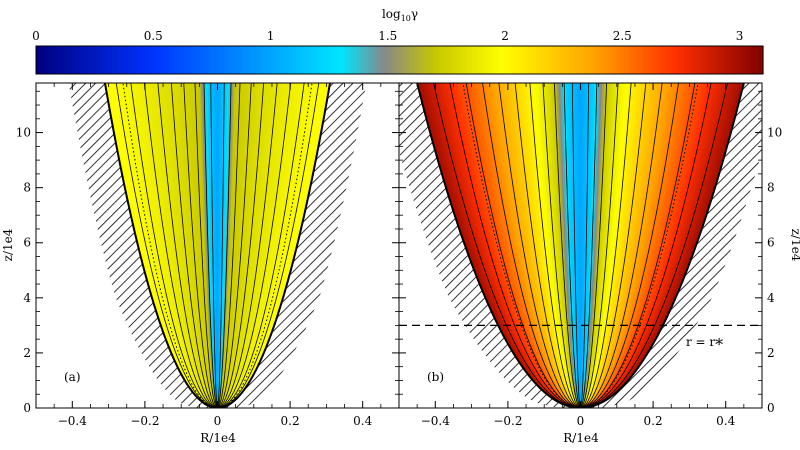  What do you see at coordinates (73, 421) in the screenshot?
I see `panel-a-xtick-label: −0.4` at bounding box center [73, 421].